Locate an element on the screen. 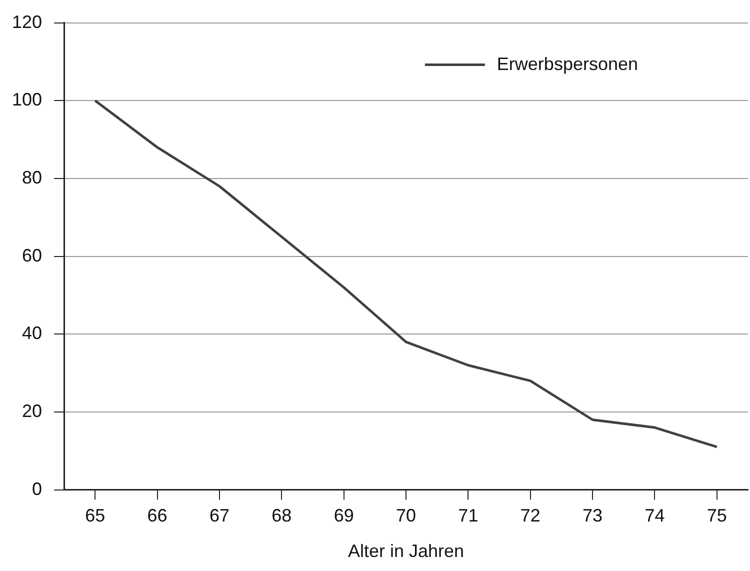 The image size is (750, 571). y-tick-label: 40 is located at coordinates (32, 333).